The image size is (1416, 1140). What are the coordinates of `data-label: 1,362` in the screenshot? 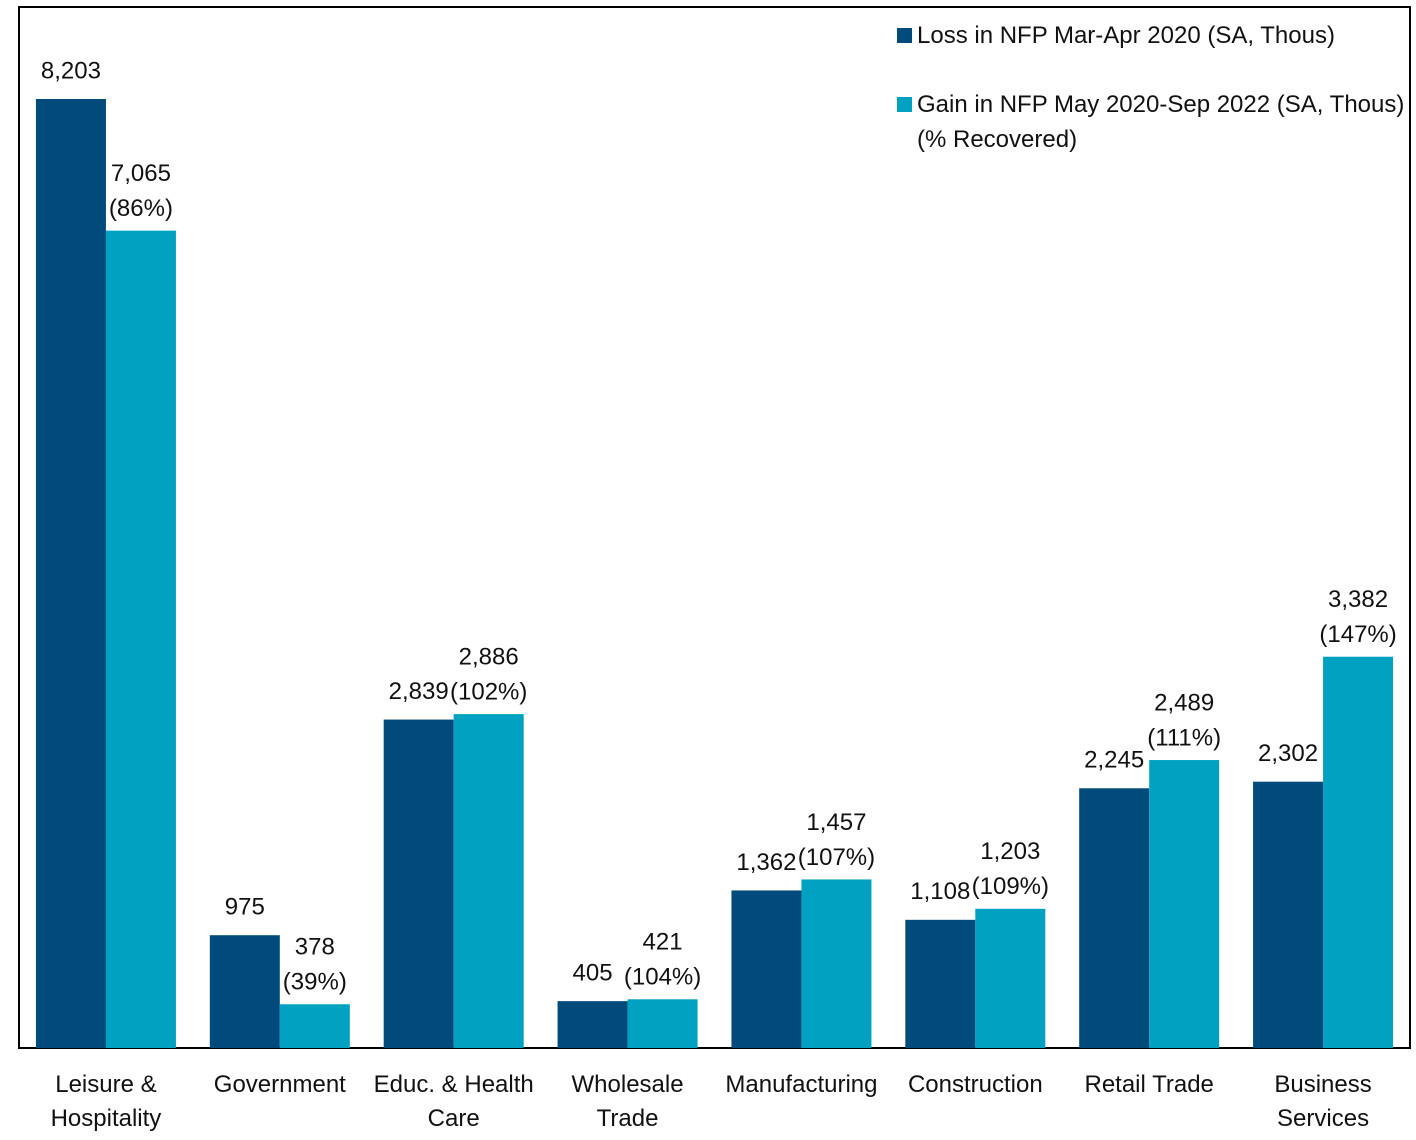 It's located at (766, 862).